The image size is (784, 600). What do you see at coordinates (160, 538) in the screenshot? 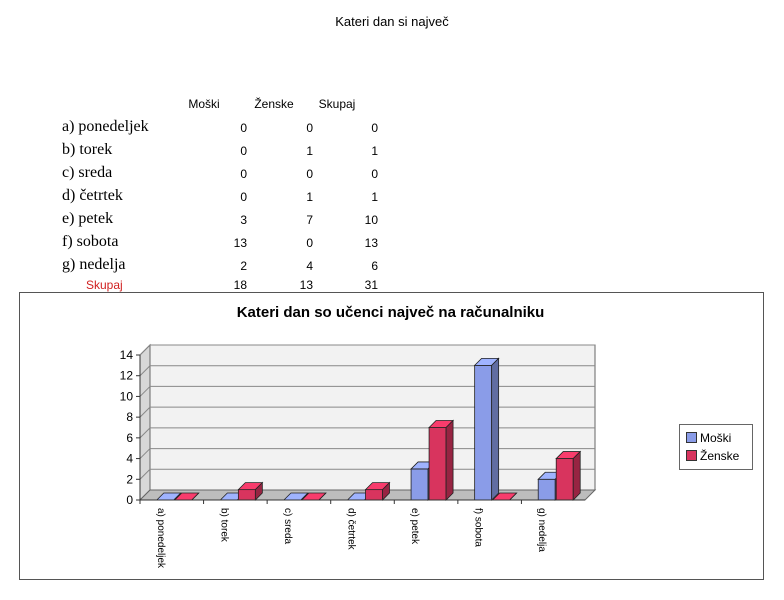
I see `x-tick-label: a) ponedeljek` at bounding box center [160, 538].